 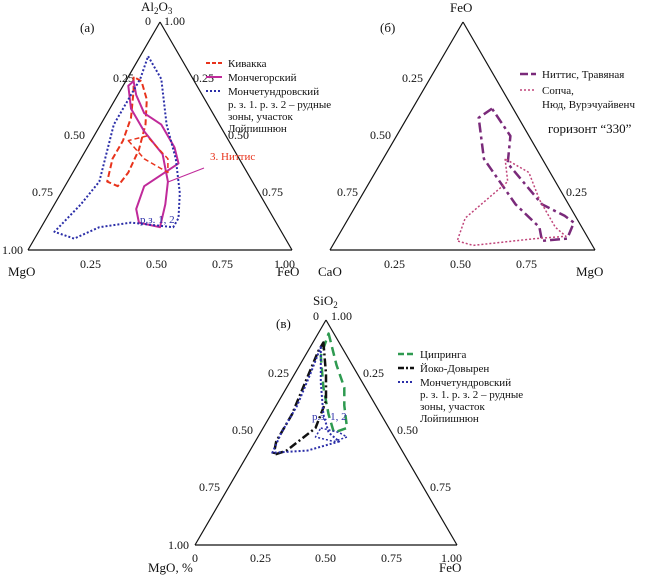 What do you see at coordinates (465, 383) in the screenshot?
I see `panel-c-legend-label-3: Мончетундровский` at bounding box center [465, 383].